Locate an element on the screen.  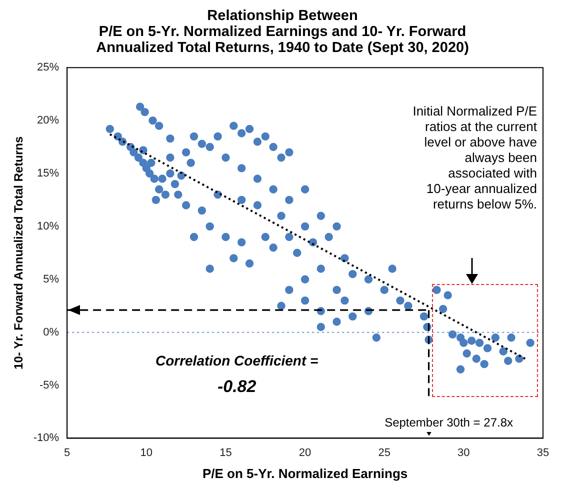
y-tick-label: 25% is located at coordinates (48, 68).